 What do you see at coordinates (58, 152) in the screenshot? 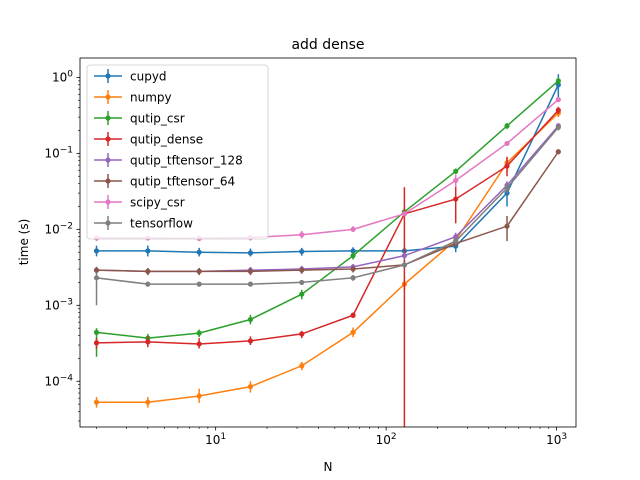
I see `y-tick-label: 10⁻¹` at bounding box center [58, 152].